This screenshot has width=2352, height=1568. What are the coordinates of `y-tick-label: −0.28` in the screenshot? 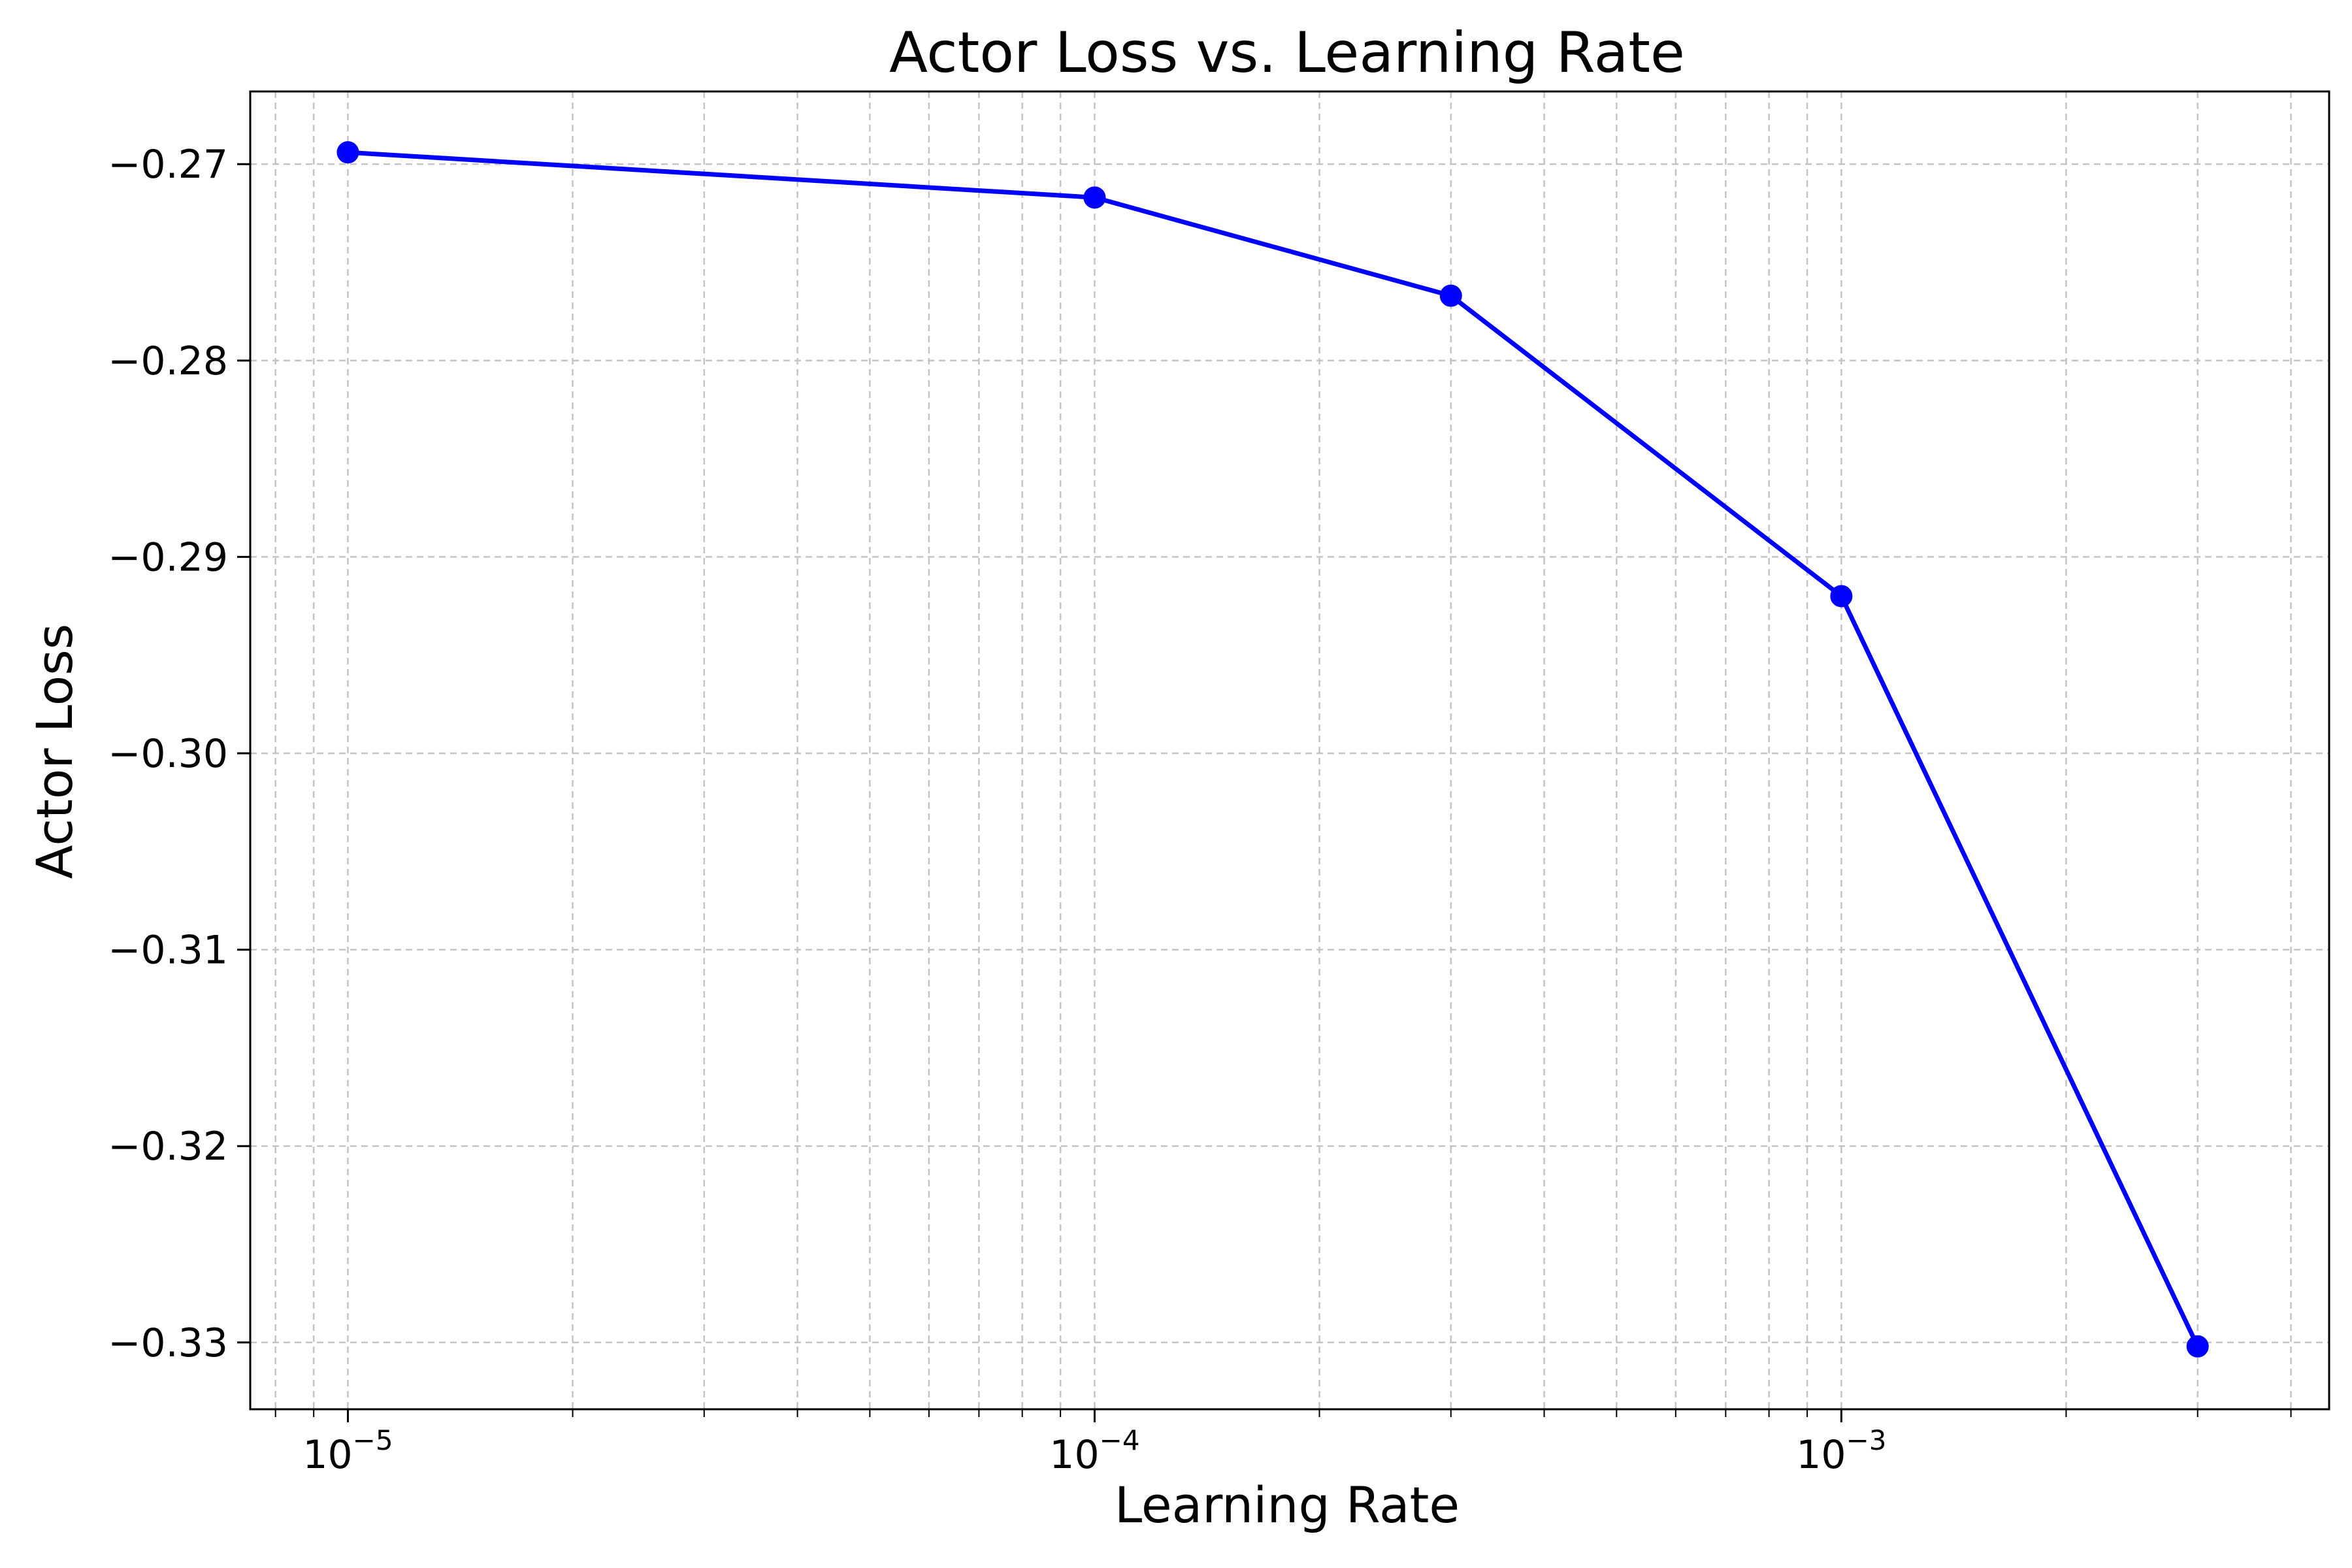 It's located at (168, 361).